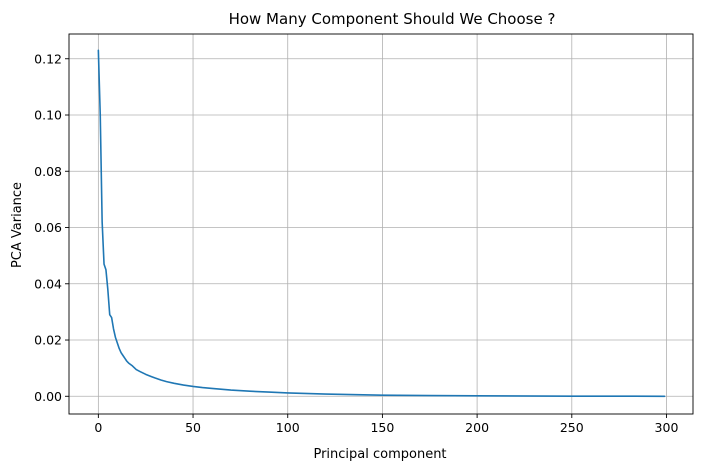  Describe the element at coordinates (48, 171) in the screenshot. I see `y-tick-label: 0.08` at that location.